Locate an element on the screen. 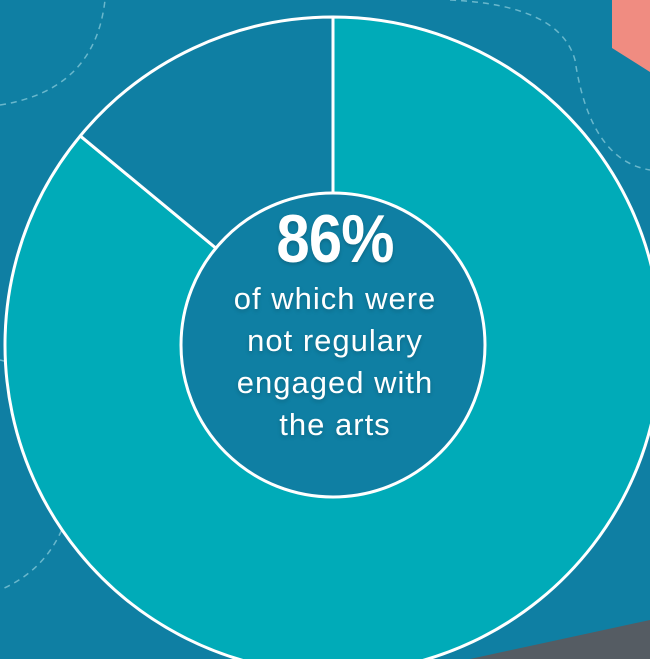 This screenshot has height=659, width=650. dark-corner-shape is located at coordinates (560, 639).